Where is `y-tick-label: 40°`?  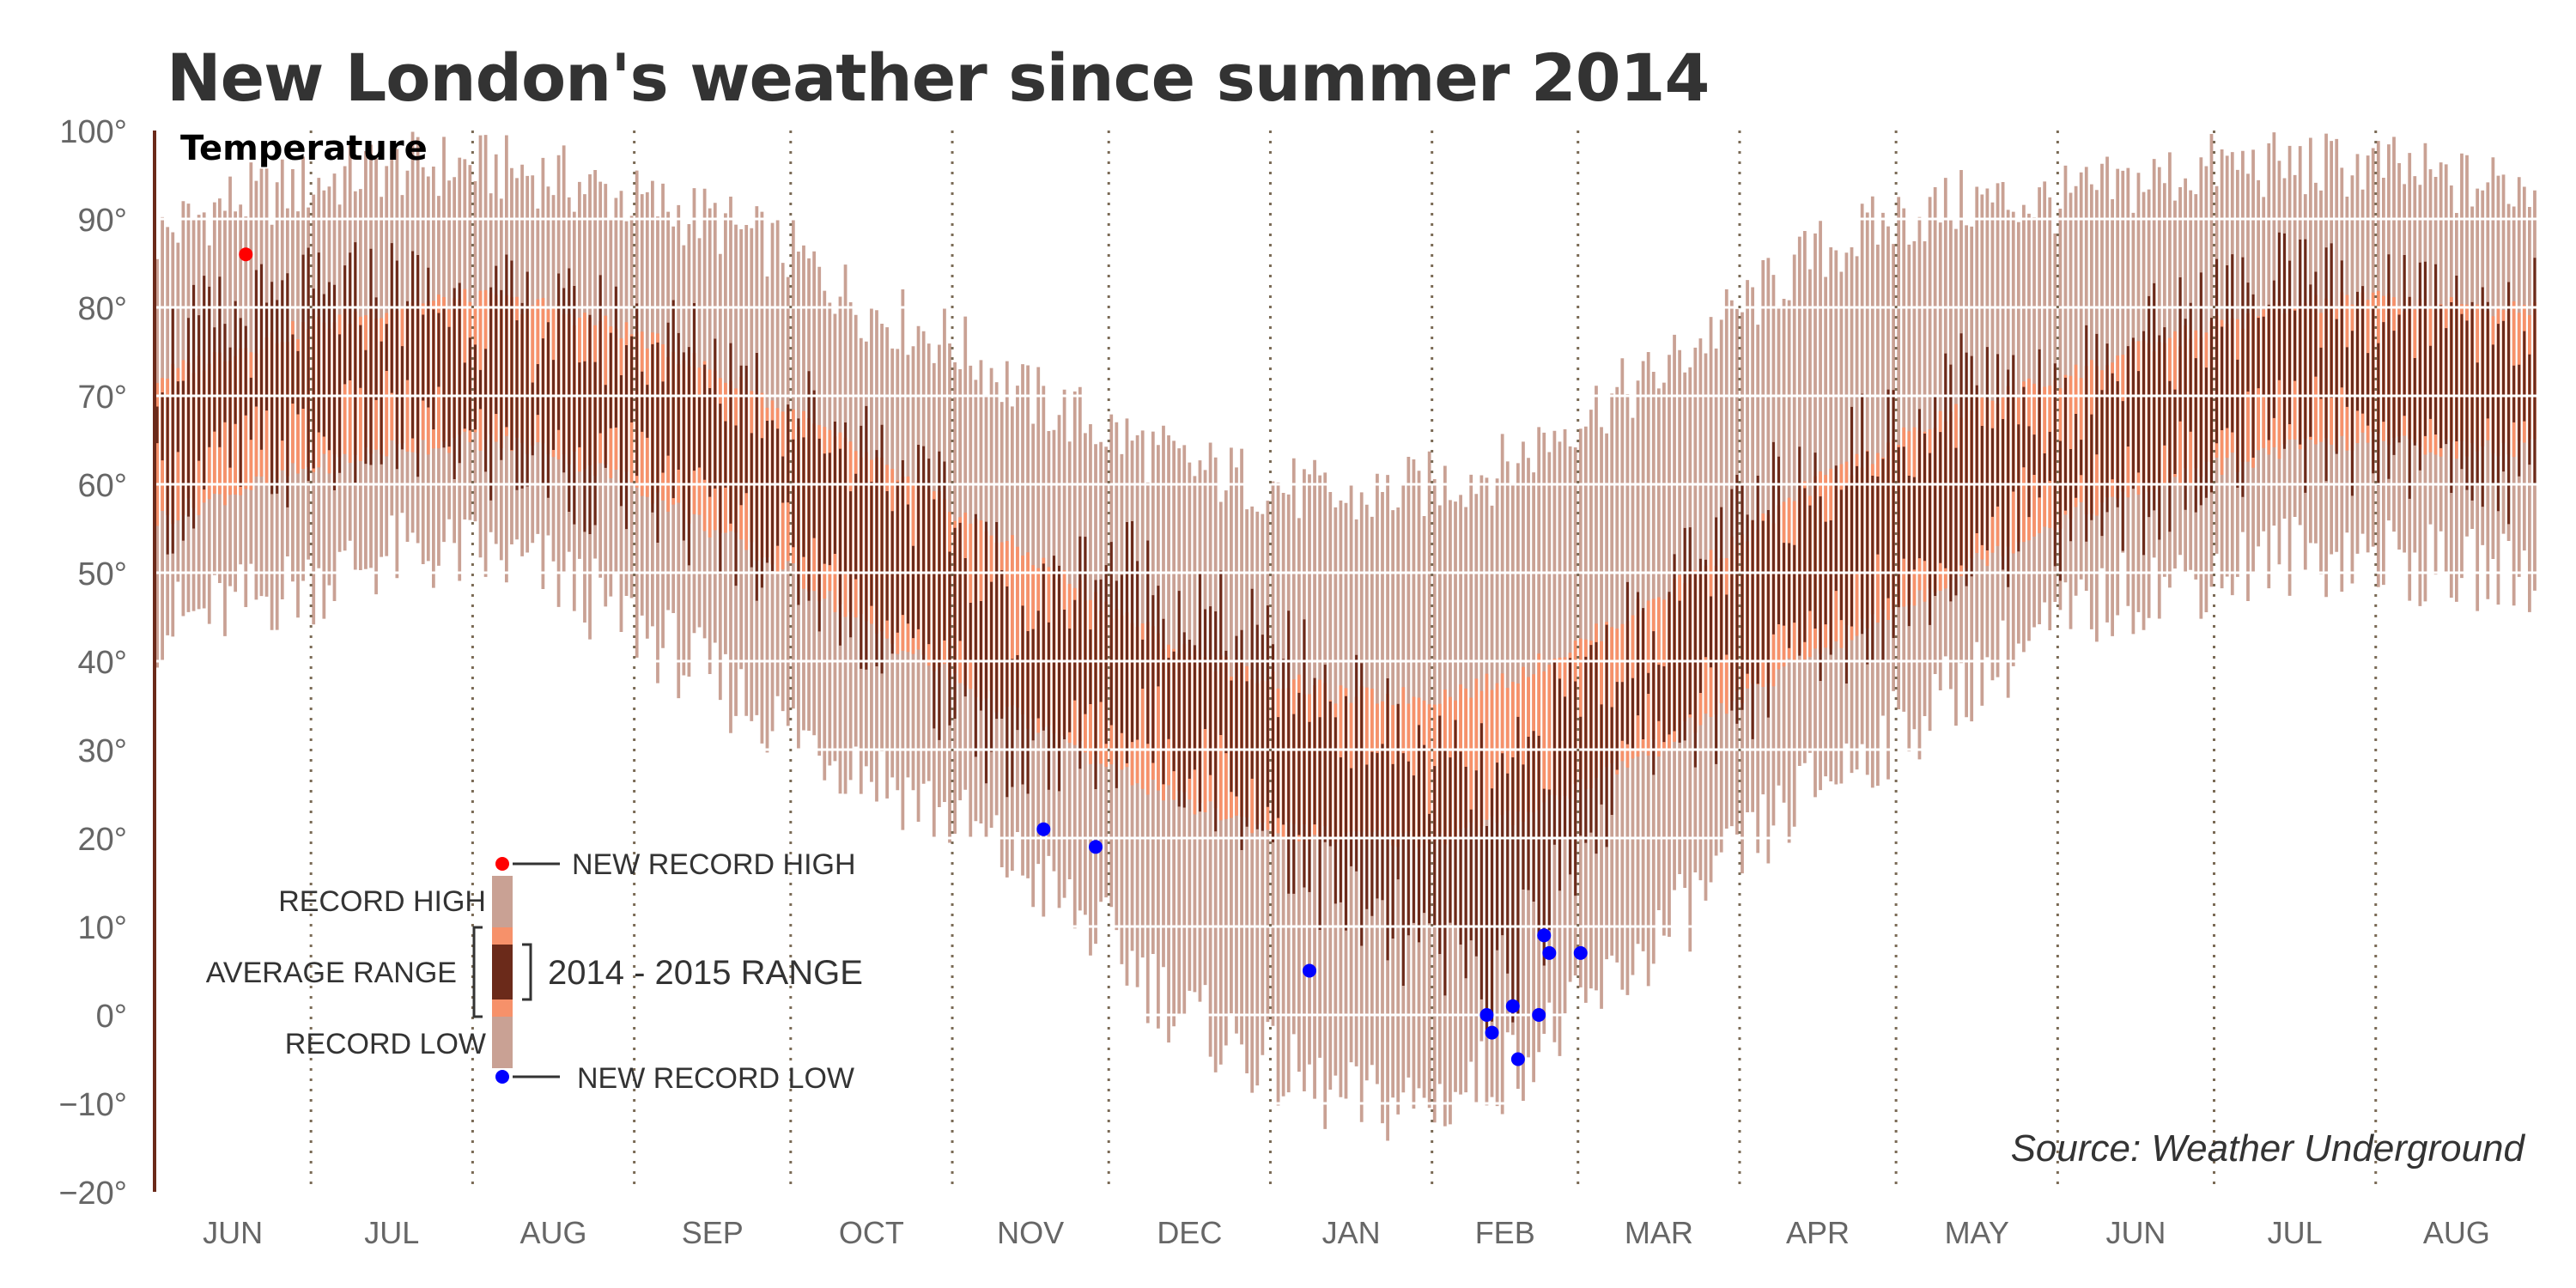
y-tick-label: 40° is located at coordinates (102, 663).